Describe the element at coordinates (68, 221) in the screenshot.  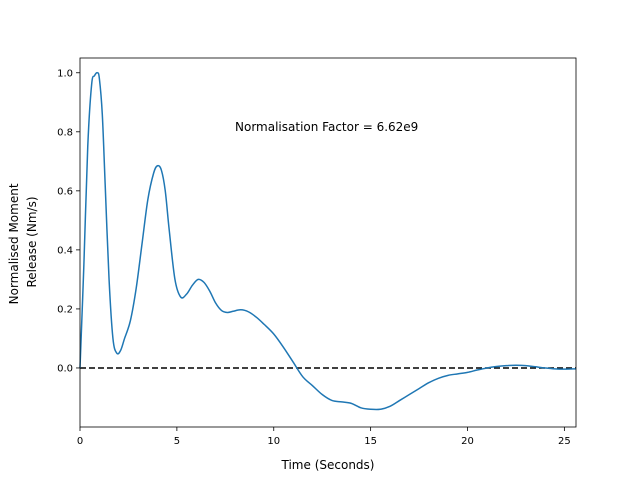
I see `y-axis-ticks: 0.0 0.2 0.4 0.6 0.8 1.0` at that location.